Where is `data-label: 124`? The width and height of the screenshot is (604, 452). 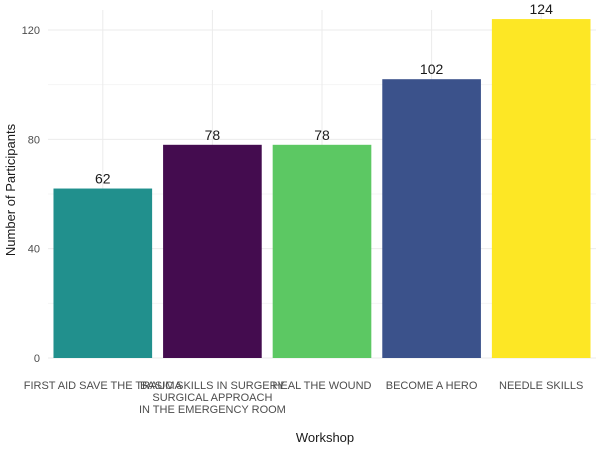
data-label: 124 is located at coordinates (542, 9).